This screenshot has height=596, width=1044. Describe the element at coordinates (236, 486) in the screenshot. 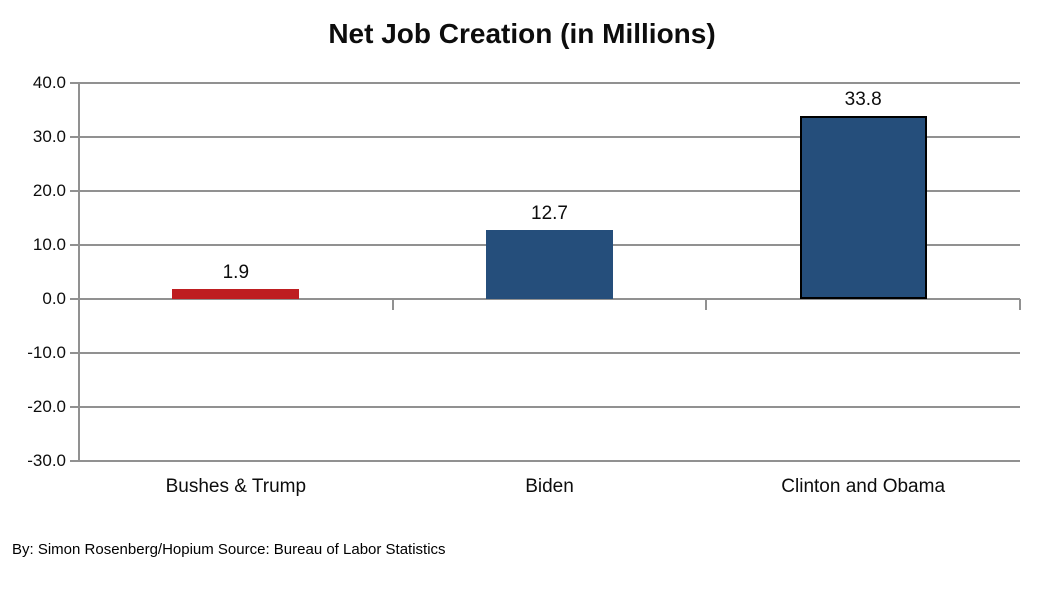

I see `category-label: Bushes & Trump` at that location.